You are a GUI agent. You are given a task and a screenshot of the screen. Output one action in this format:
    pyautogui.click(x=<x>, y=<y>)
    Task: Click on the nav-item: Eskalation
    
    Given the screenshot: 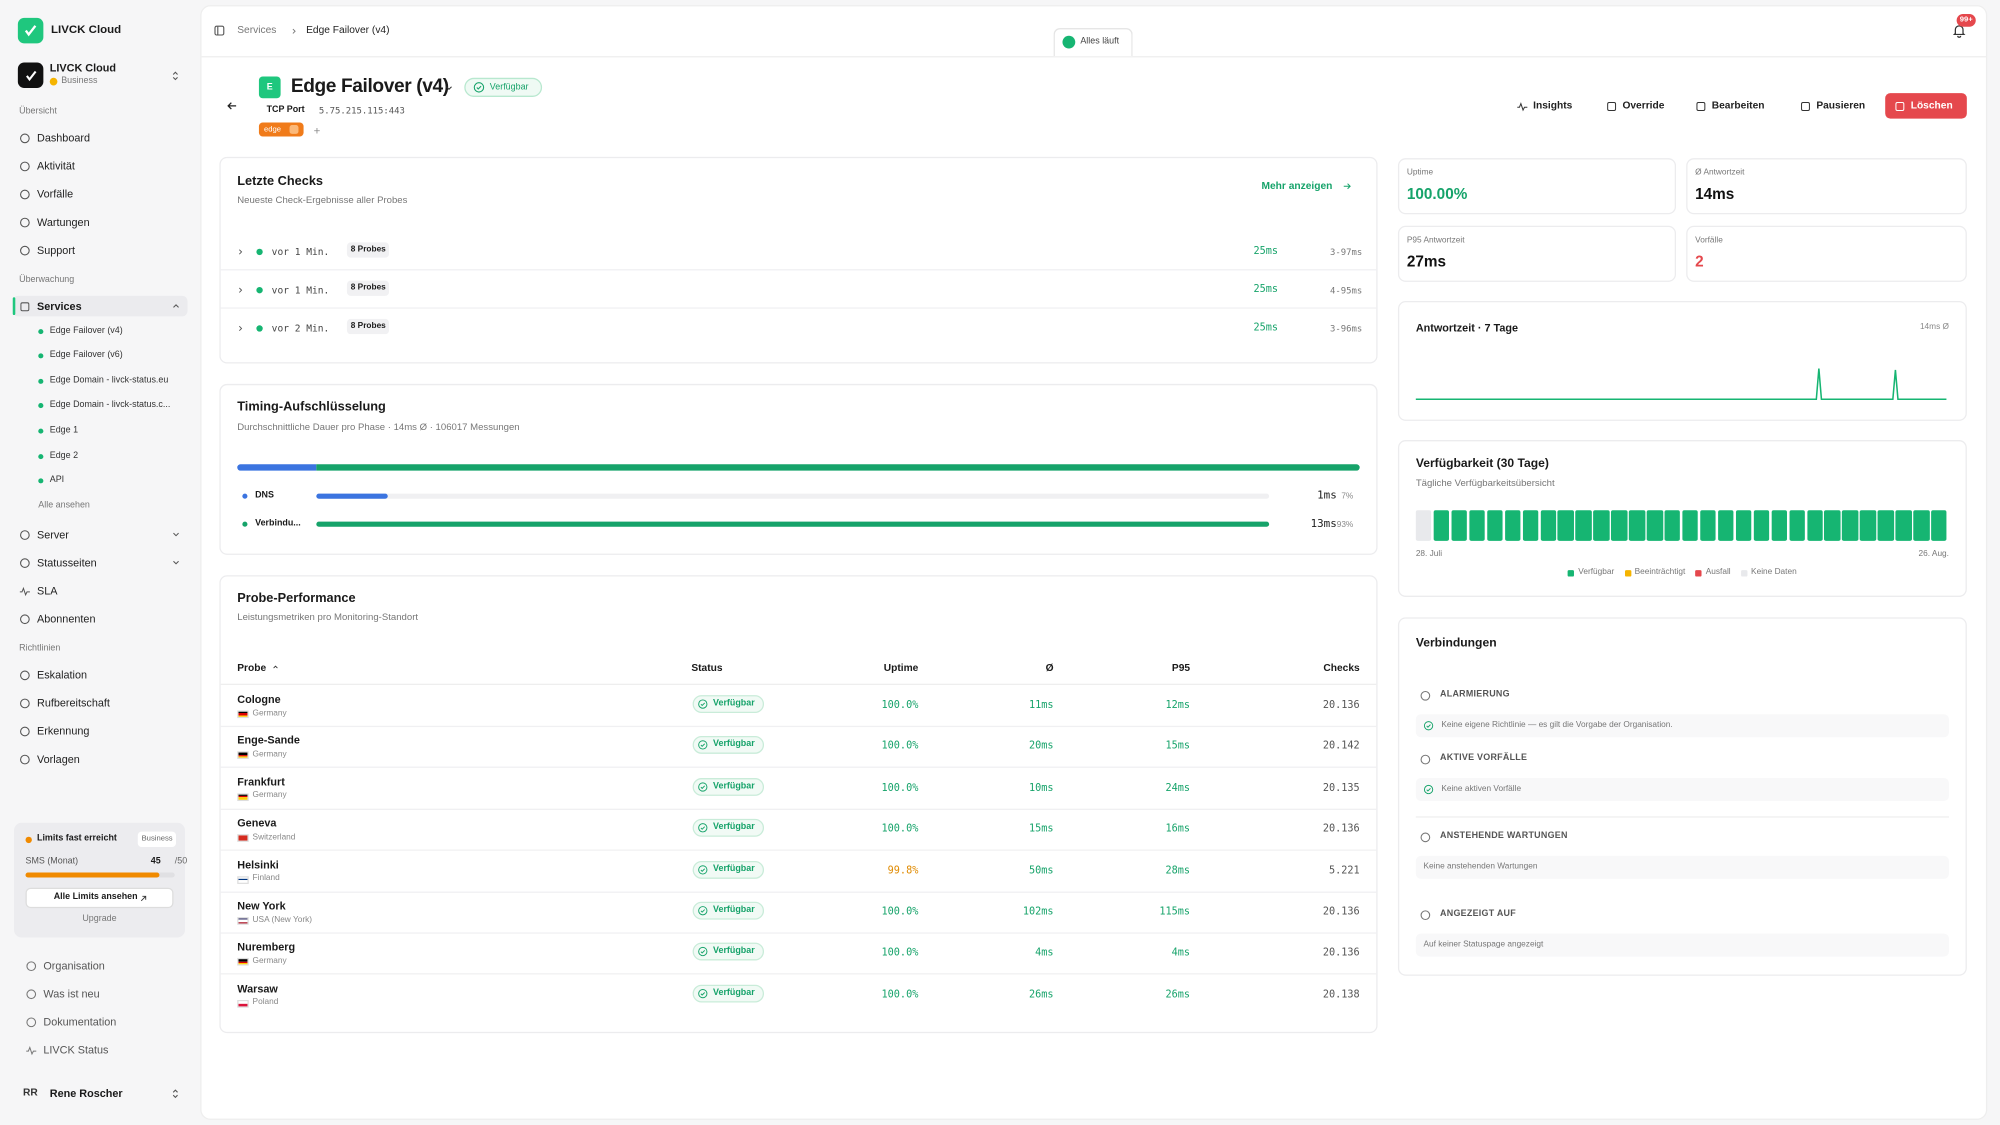 What is the action you would take?
    pyautogui.click(x=62, y=675)
    